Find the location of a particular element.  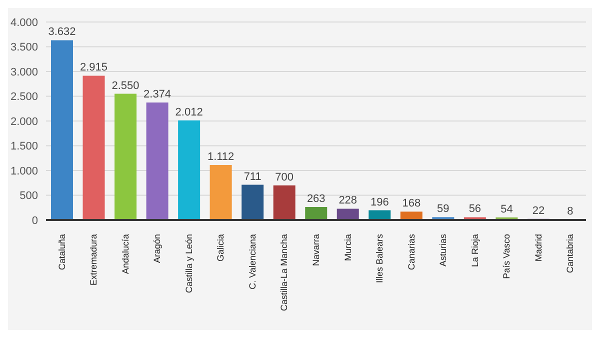

data-label: 56 is located at coordinates (475, 209).